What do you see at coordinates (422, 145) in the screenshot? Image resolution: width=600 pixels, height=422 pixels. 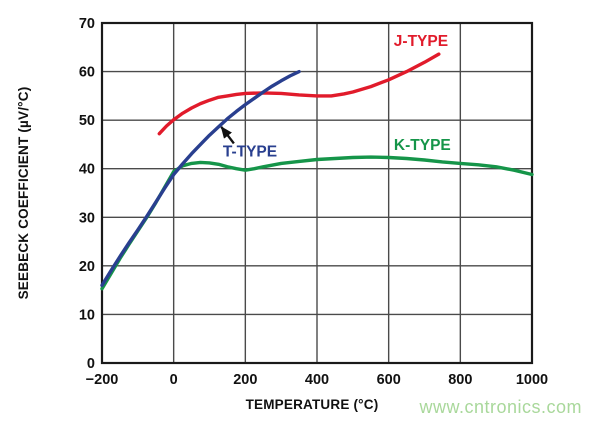 I see `series-label-k-type: K-TYPE` at bounding box center [422, 145].